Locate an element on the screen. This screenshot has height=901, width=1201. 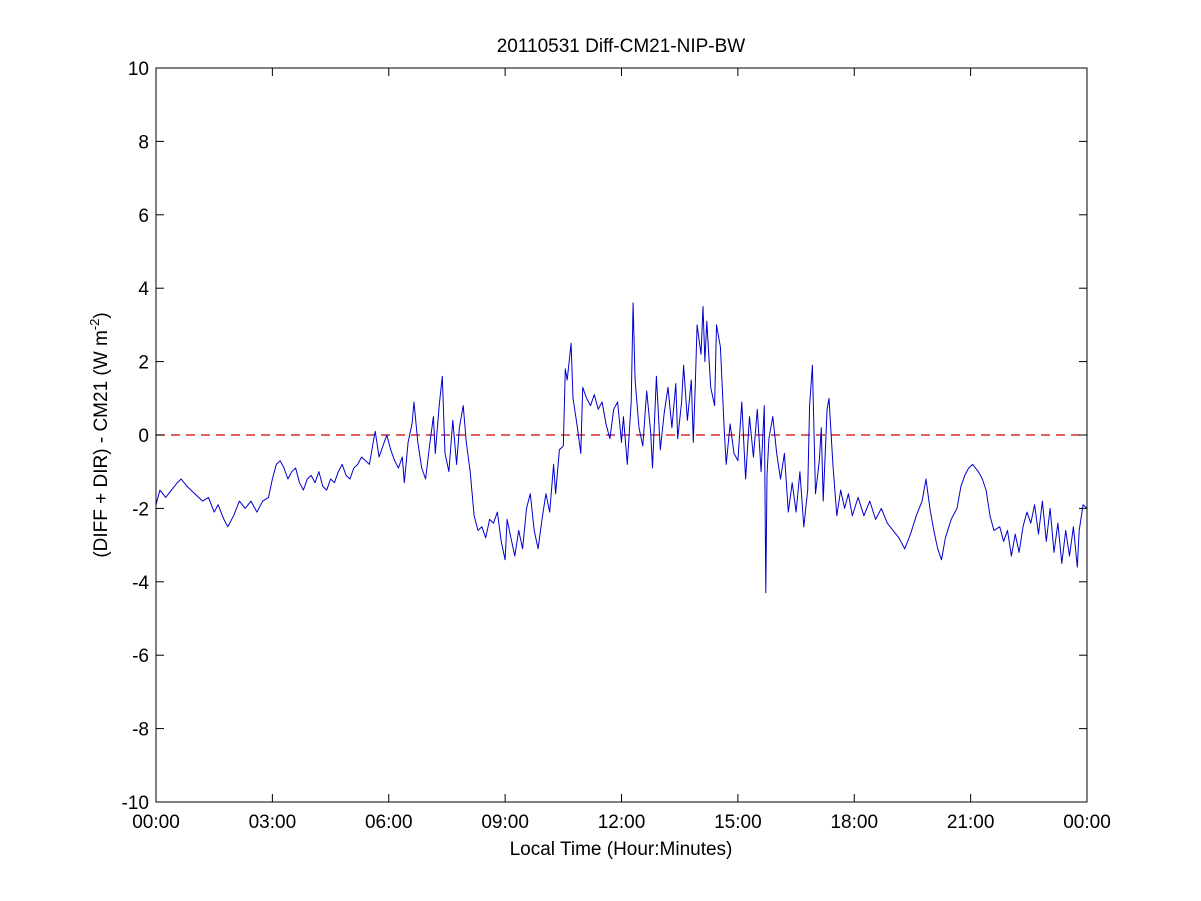
y-tick-label: -6 is located at coordinates (140, 656).